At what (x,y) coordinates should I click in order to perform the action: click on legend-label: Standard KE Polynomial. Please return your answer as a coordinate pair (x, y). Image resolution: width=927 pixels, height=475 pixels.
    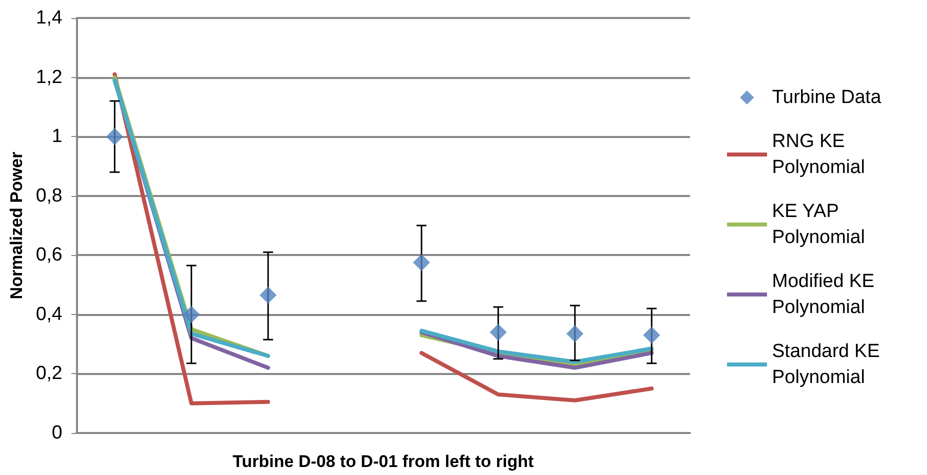
    Looking at the image, I should click on (829, 364).